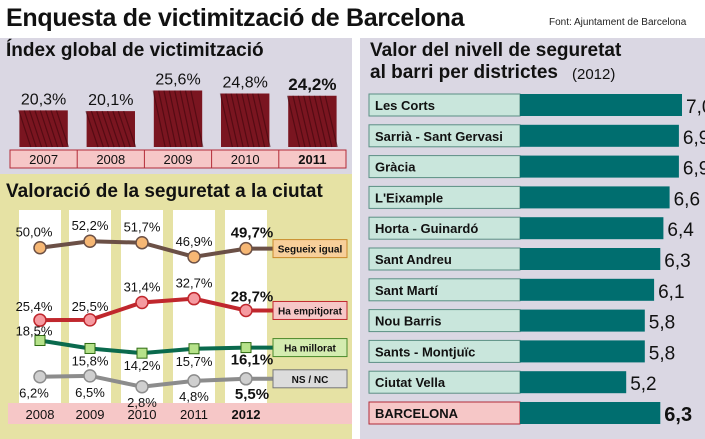  Describe the element at coordinates (310, 349) in the screenshot. I see `legend-label: Ha millorat` at that location.